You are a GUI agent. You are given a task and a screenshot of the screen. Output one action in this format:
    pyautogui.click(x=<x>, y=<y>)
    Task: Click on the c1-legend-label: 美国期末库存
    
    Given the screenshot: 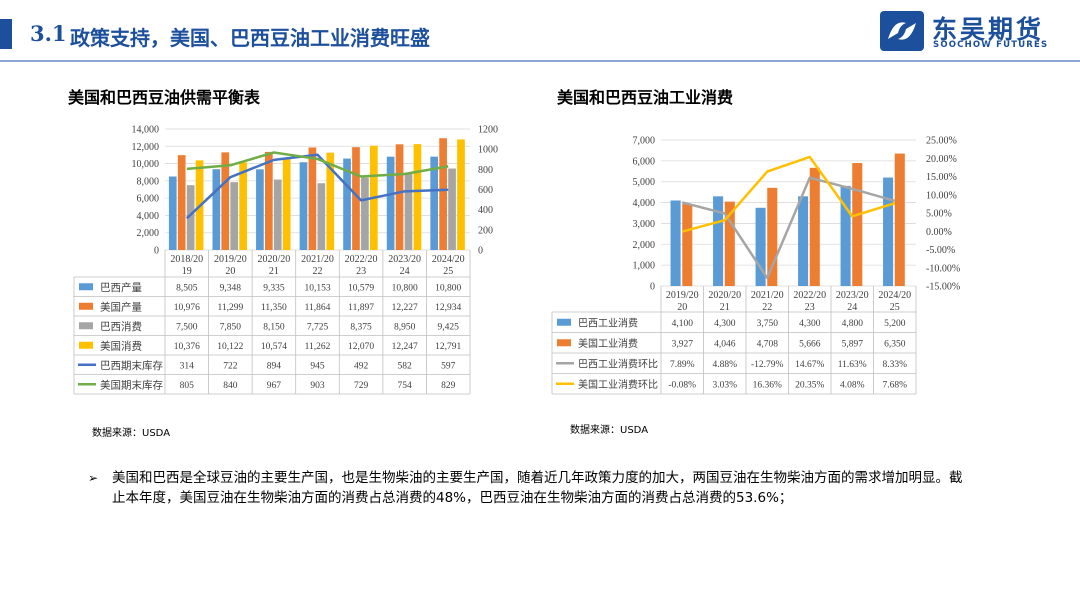 What is the action you would take?
    pyautogui.click(x=131, y=384)
    